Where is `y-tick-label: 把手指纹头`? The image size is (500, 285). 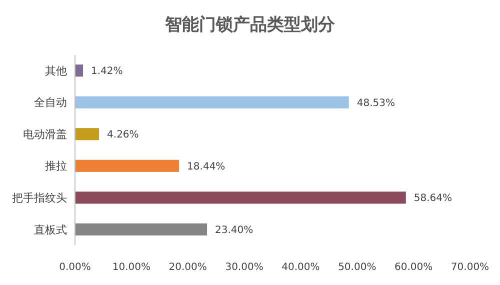
y-tick-label: 把手指纹头 is located at coordinates (39, 198).